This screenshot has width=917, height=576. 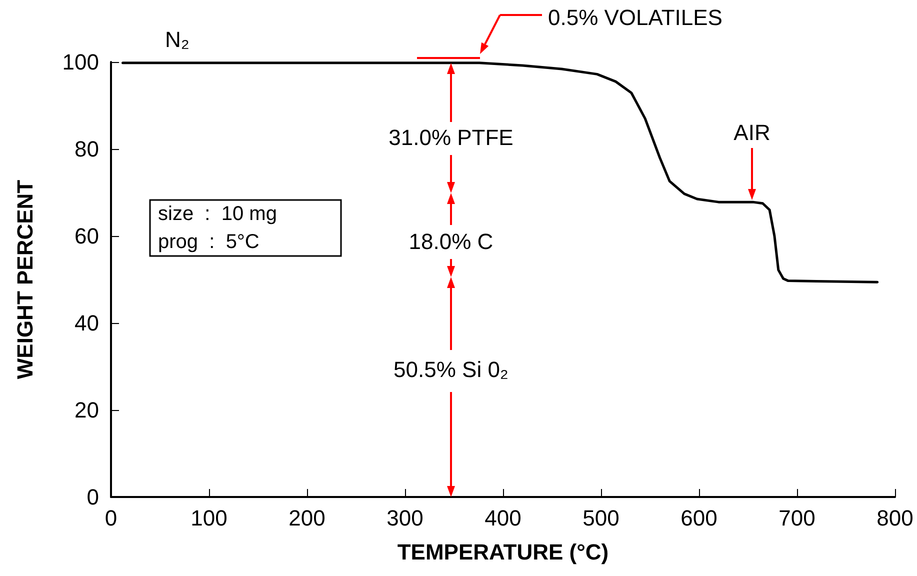 I want to click on y-axis-title: WEIGHT PERCENT, so click(x=25, y=279).